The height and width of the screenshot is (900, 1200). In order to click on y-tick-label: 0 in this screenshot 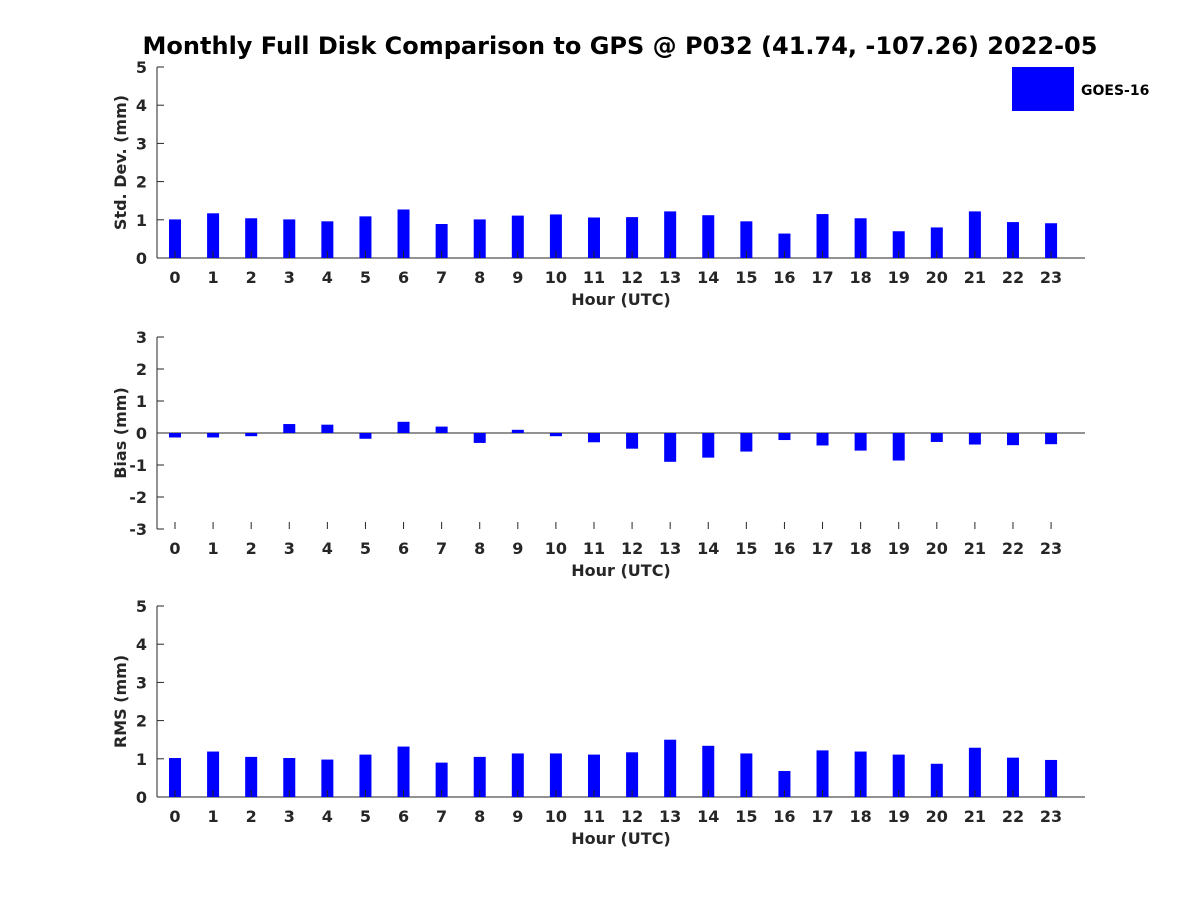, I will do `click(141, 258)`.